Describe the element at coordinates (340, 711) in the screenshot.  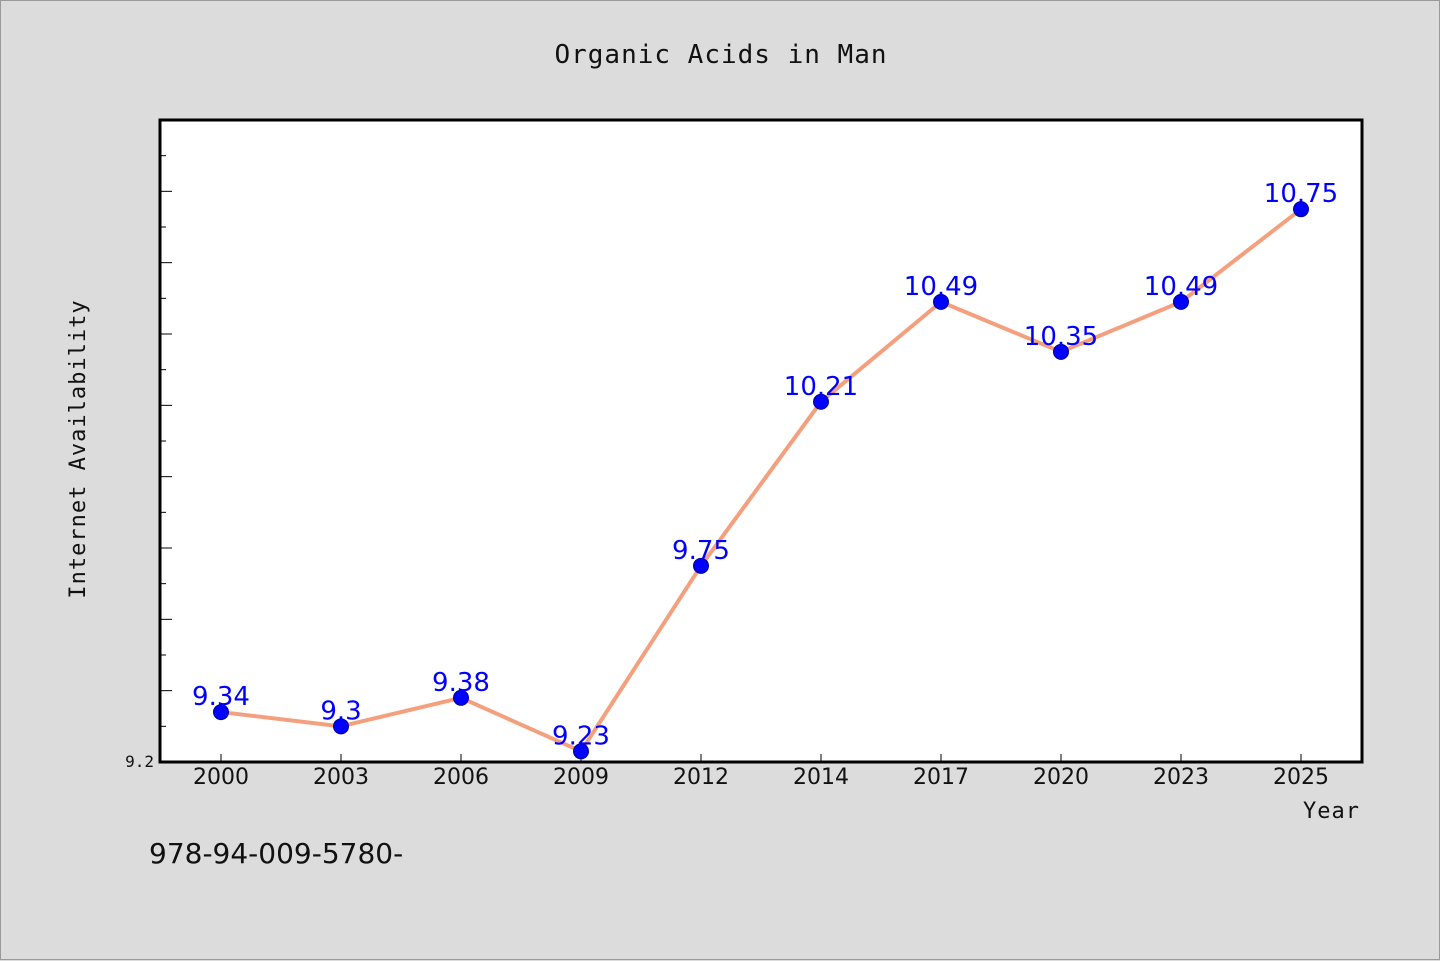
I see `data-label: 9.3` at that location.